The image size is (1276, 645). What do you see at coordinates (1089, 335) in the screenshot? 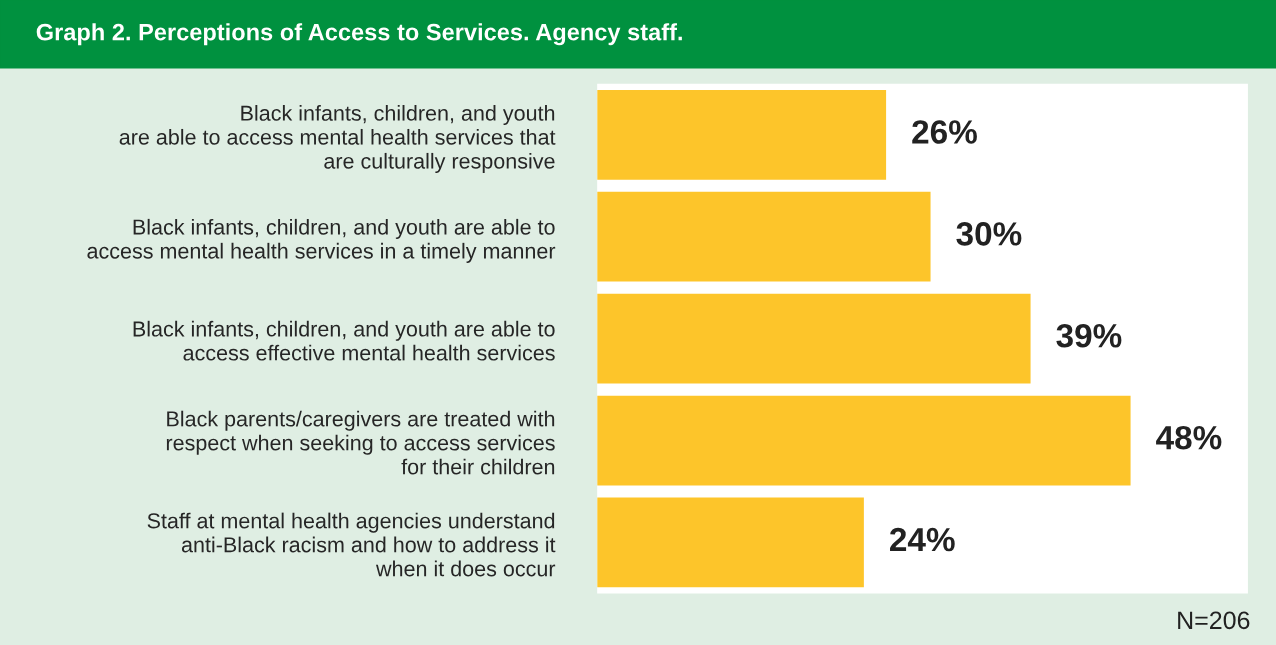
I see `data-label: 39%` at bounding box center [1089, 335].